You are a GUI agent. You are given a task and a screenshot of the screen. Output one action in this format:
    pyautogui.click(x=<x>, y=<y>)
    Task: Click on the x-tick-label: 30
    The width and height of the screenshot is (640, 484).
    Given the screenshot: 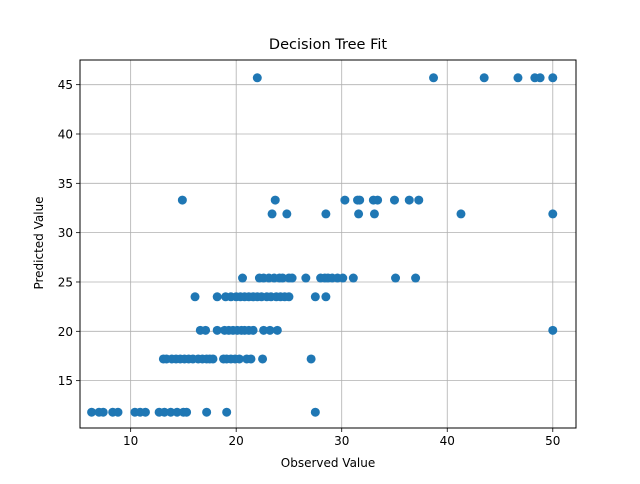 What is the action you would take?
    pyautogui.click(x=341, y=441)
    